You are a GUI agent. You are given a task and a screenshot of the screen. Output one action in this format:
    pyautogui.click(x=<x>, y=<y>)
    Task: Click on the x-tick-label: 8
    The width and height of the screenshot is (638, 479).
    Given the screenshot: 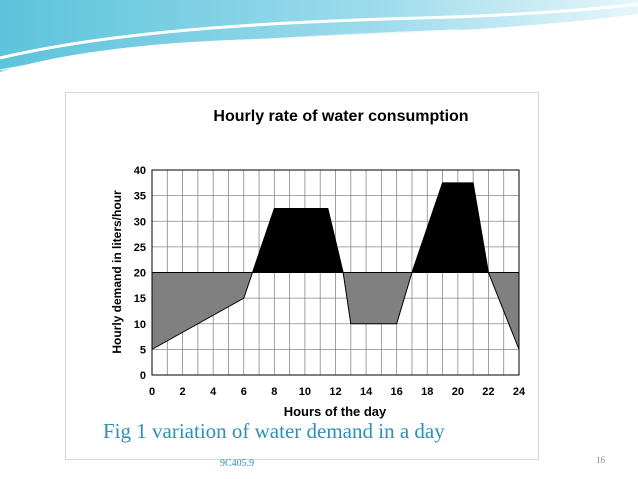 What is the action you would take?
    pyautogui.click(x=274, y=392)
    